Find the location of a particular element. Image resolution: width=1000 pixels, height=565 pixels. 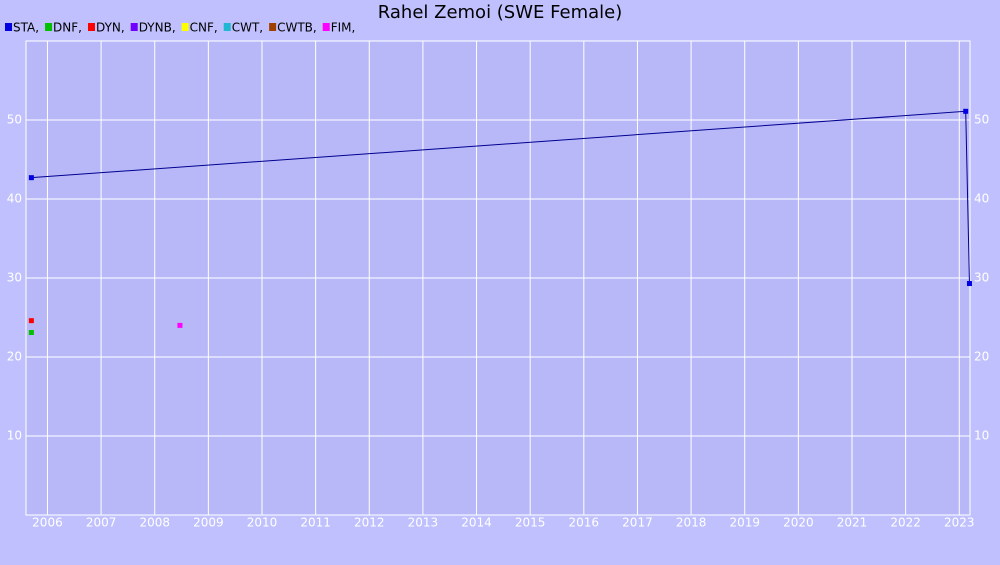

x-tick-label: 2020 is located at coordinates (798, 523).